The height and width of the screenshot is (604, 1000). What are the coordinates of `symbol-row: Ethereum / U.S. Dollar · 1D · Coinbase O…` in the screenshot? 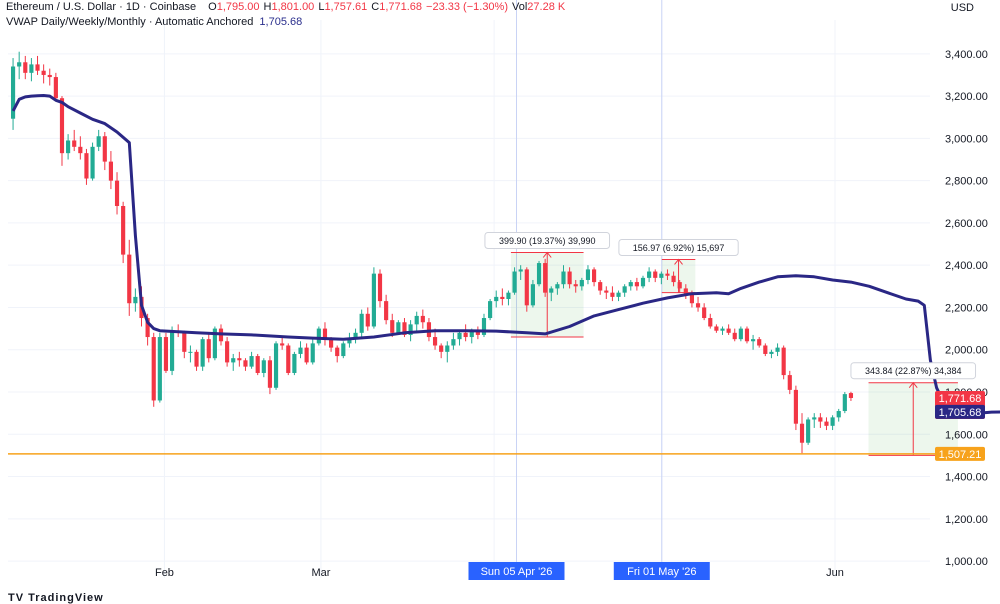 It's located at (285, 7).